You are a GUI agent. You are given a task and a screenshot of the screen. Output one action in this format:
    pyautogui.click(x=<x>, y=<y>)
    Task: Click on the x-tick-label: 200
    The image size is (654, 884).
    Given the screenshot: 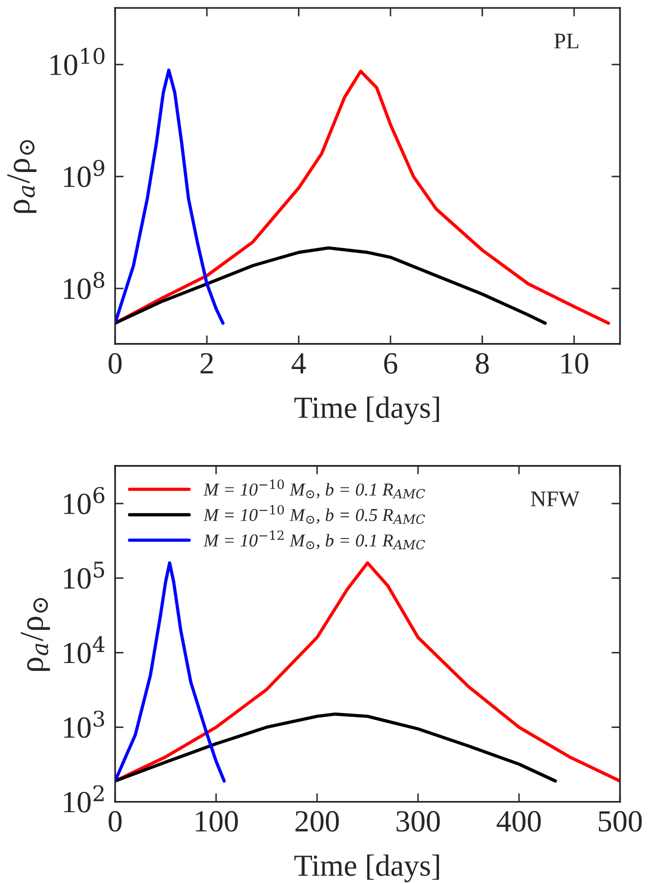 What is the action you would take?
    pyautogui.click(x=317, y=821)
    